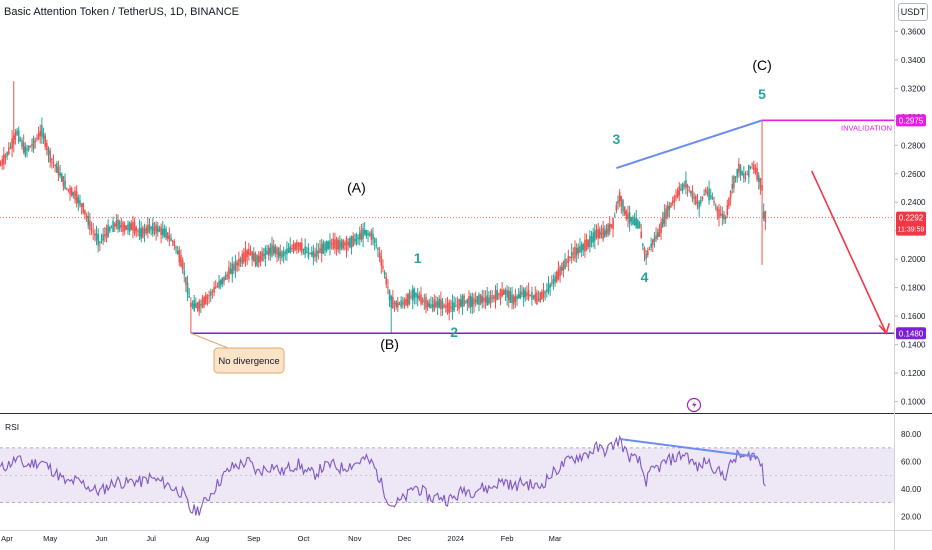 Image resolution: width=932 pixels, height=550 pixels. What do you see at coordinates (913, 345) in the screenshot?
I see `price-tick-label: 0.1400` at bounding box center [913, 345].